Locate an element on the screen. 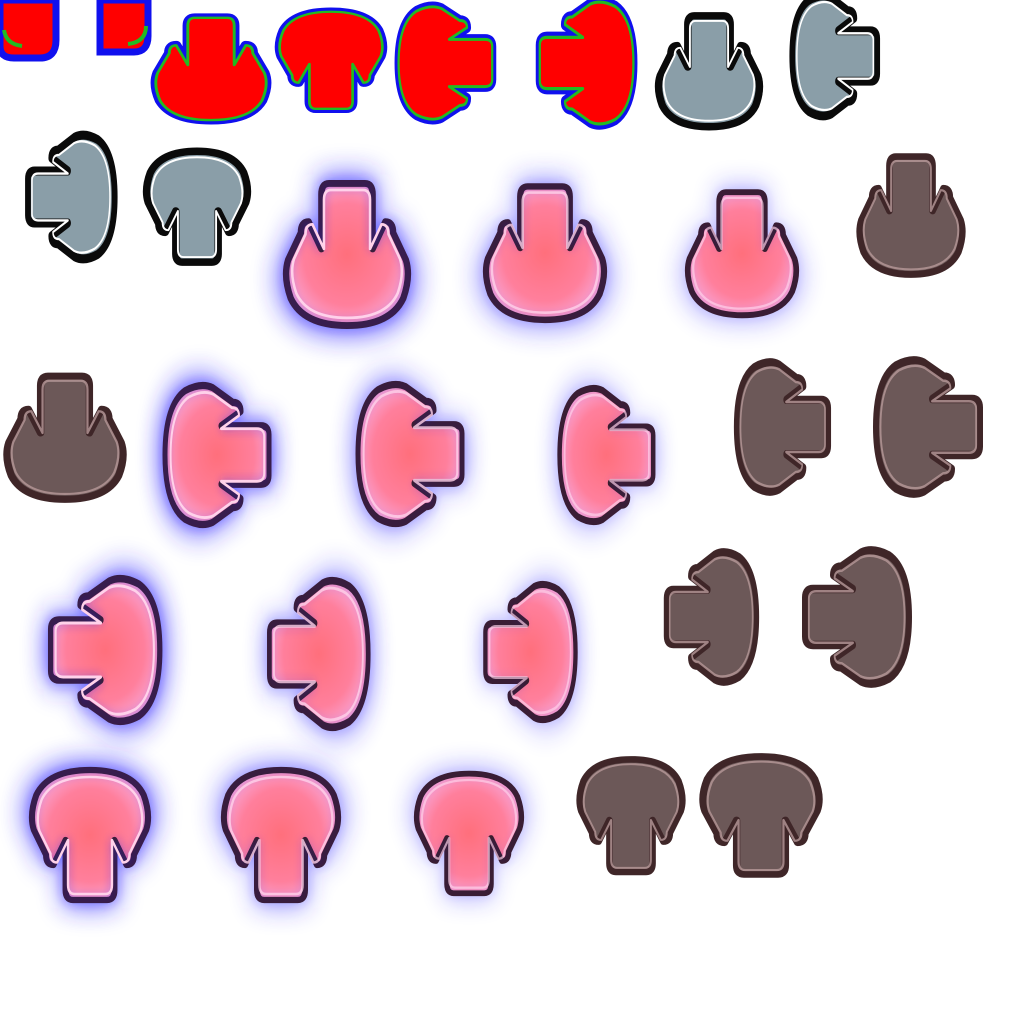 The height and width of the screenshot is (1024, 1024). strum-up-sprite is located at coordinates (197, 206).